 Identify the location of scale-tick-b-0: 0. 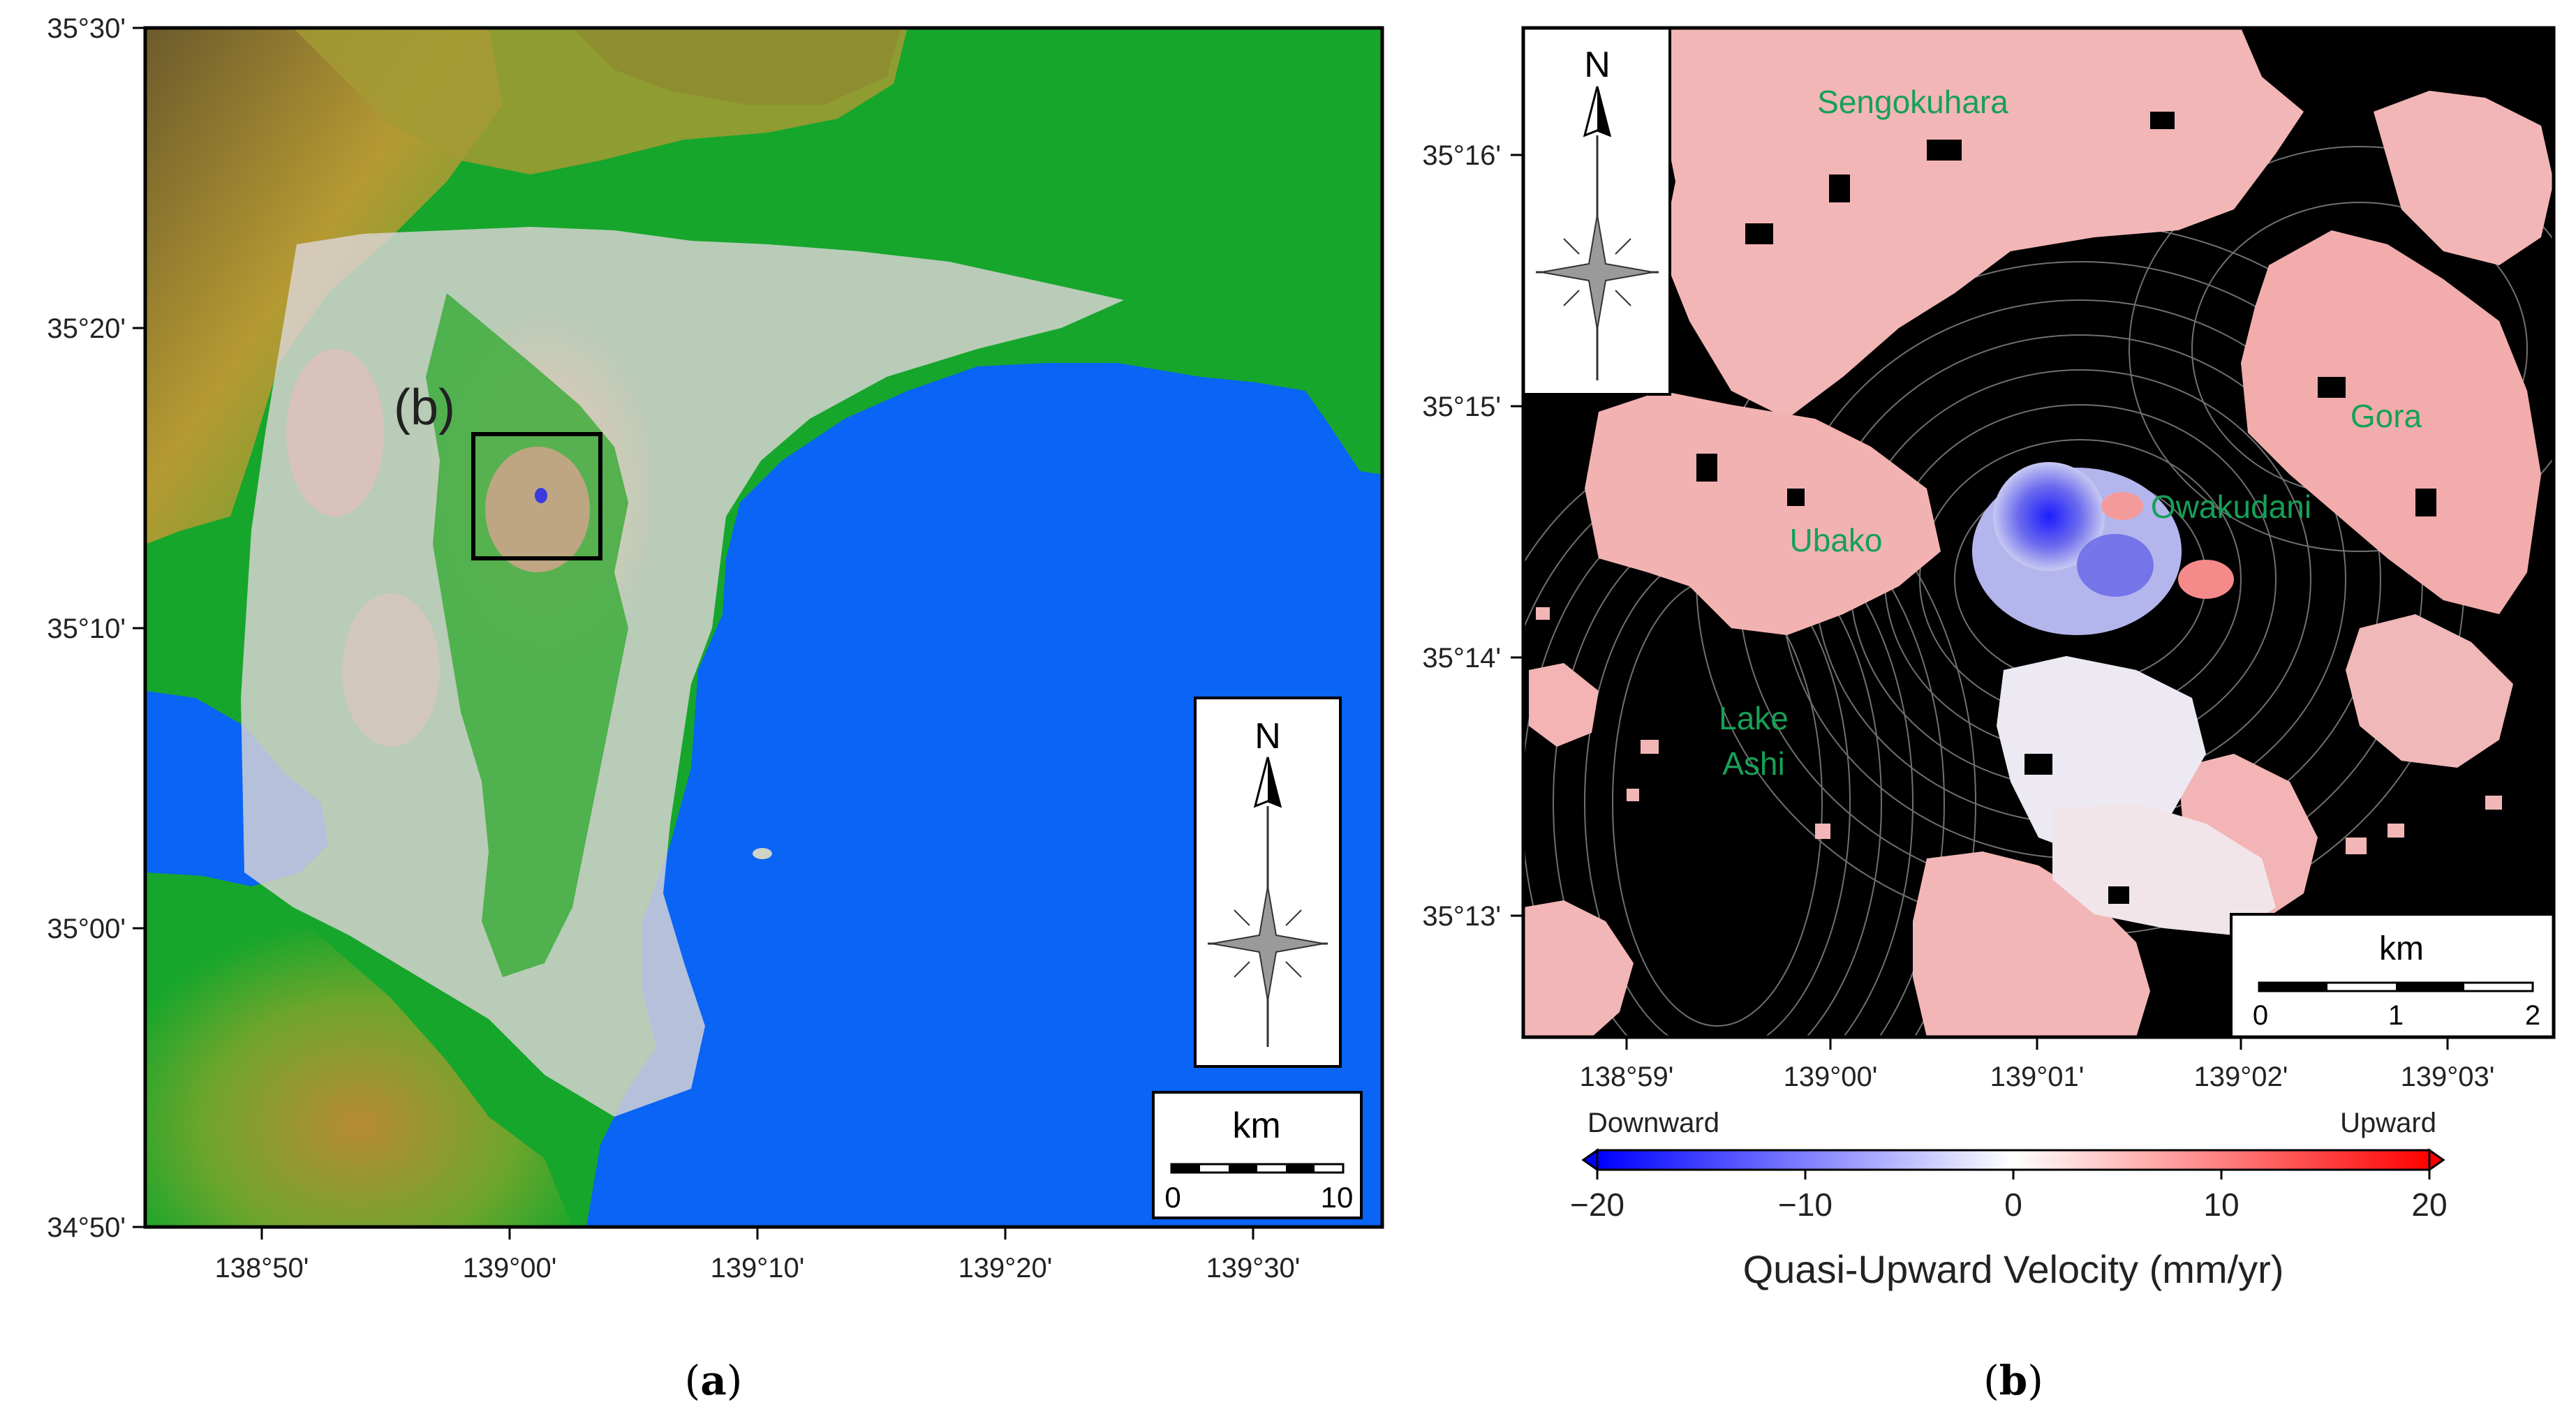
(2260, 1015).